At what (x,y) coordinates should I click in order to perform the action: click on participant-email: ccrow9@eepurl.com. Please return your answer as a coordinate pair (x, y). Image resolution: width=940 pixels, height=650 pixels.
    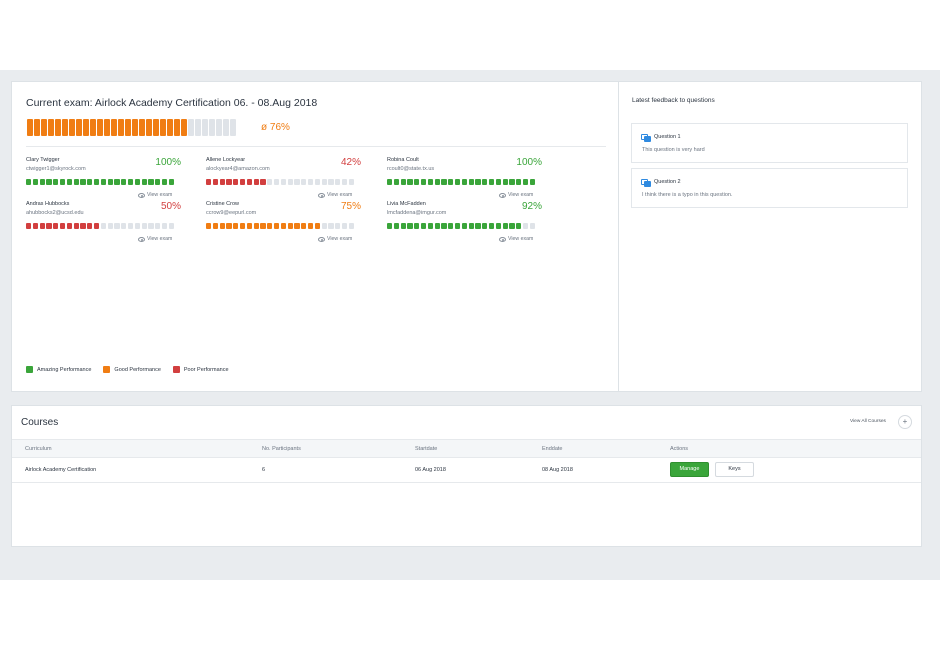
    Looking at the image, I should click on (231, 213).